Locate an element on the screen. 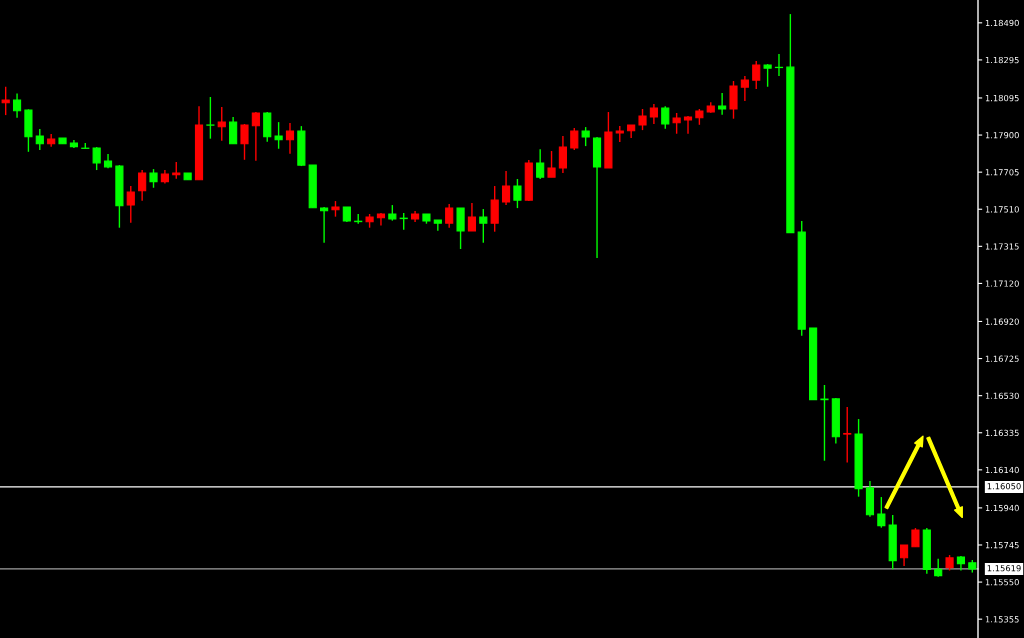  y-tick-label: 1.15940 is located at coordinates (1002, 508).